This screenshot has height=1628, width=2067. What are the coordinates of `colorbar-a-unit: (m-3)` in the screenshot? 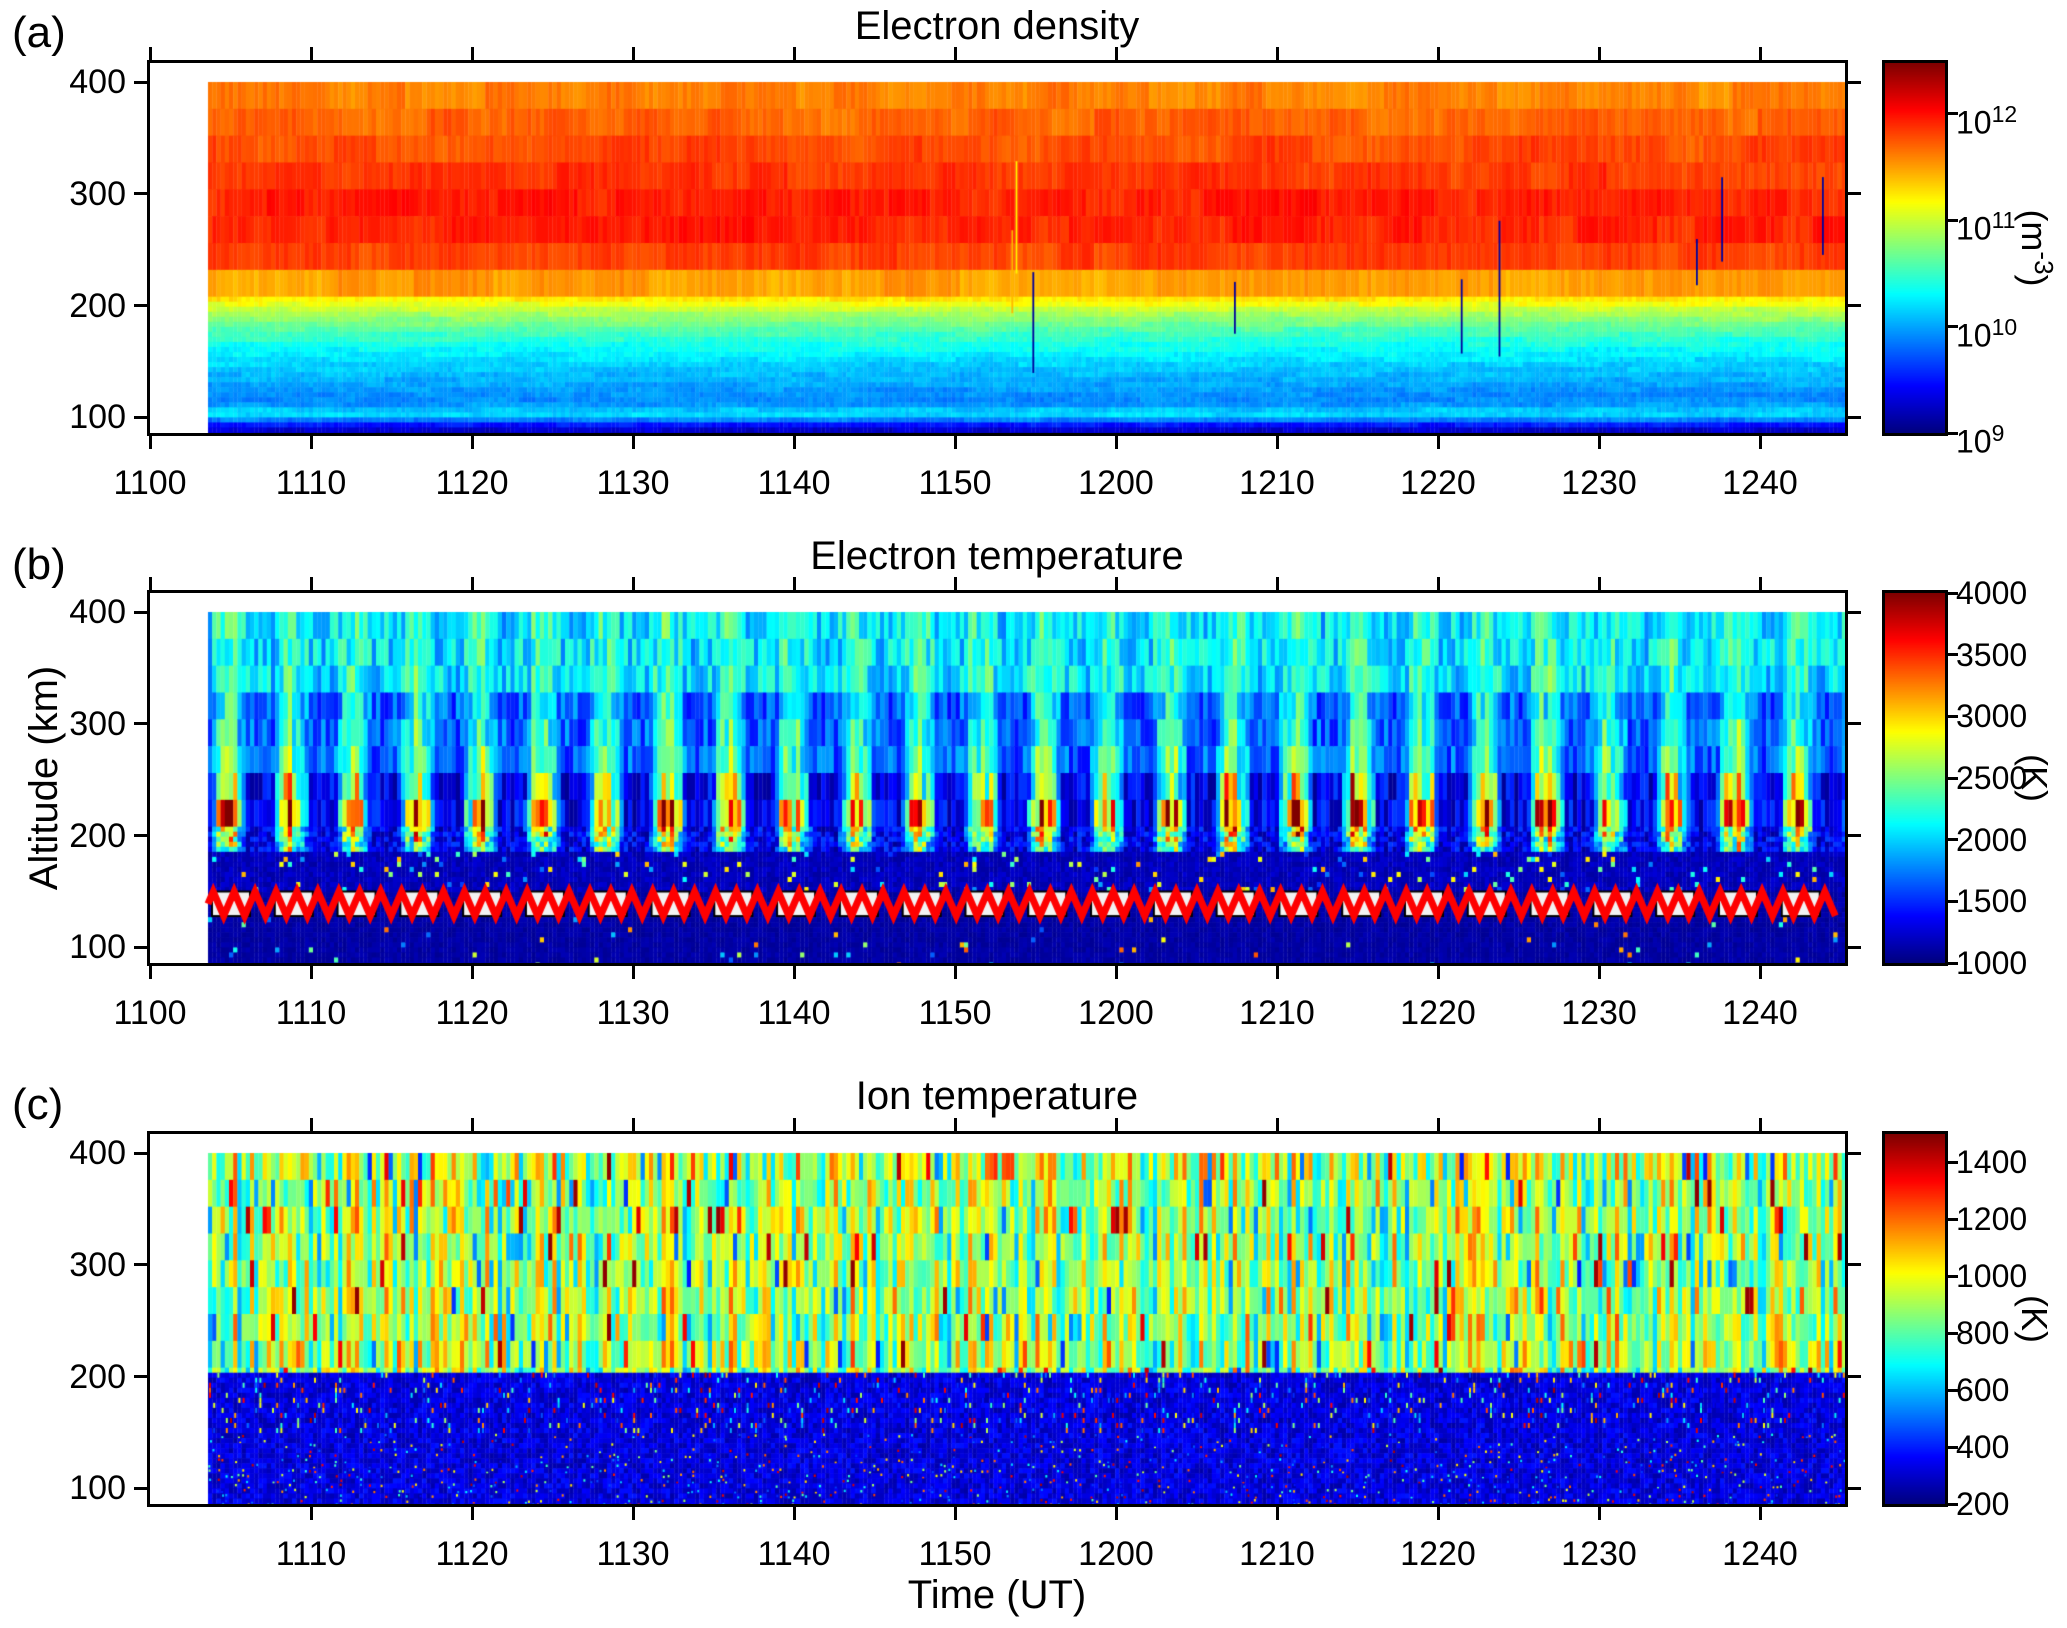 It's located at (2036, 248).